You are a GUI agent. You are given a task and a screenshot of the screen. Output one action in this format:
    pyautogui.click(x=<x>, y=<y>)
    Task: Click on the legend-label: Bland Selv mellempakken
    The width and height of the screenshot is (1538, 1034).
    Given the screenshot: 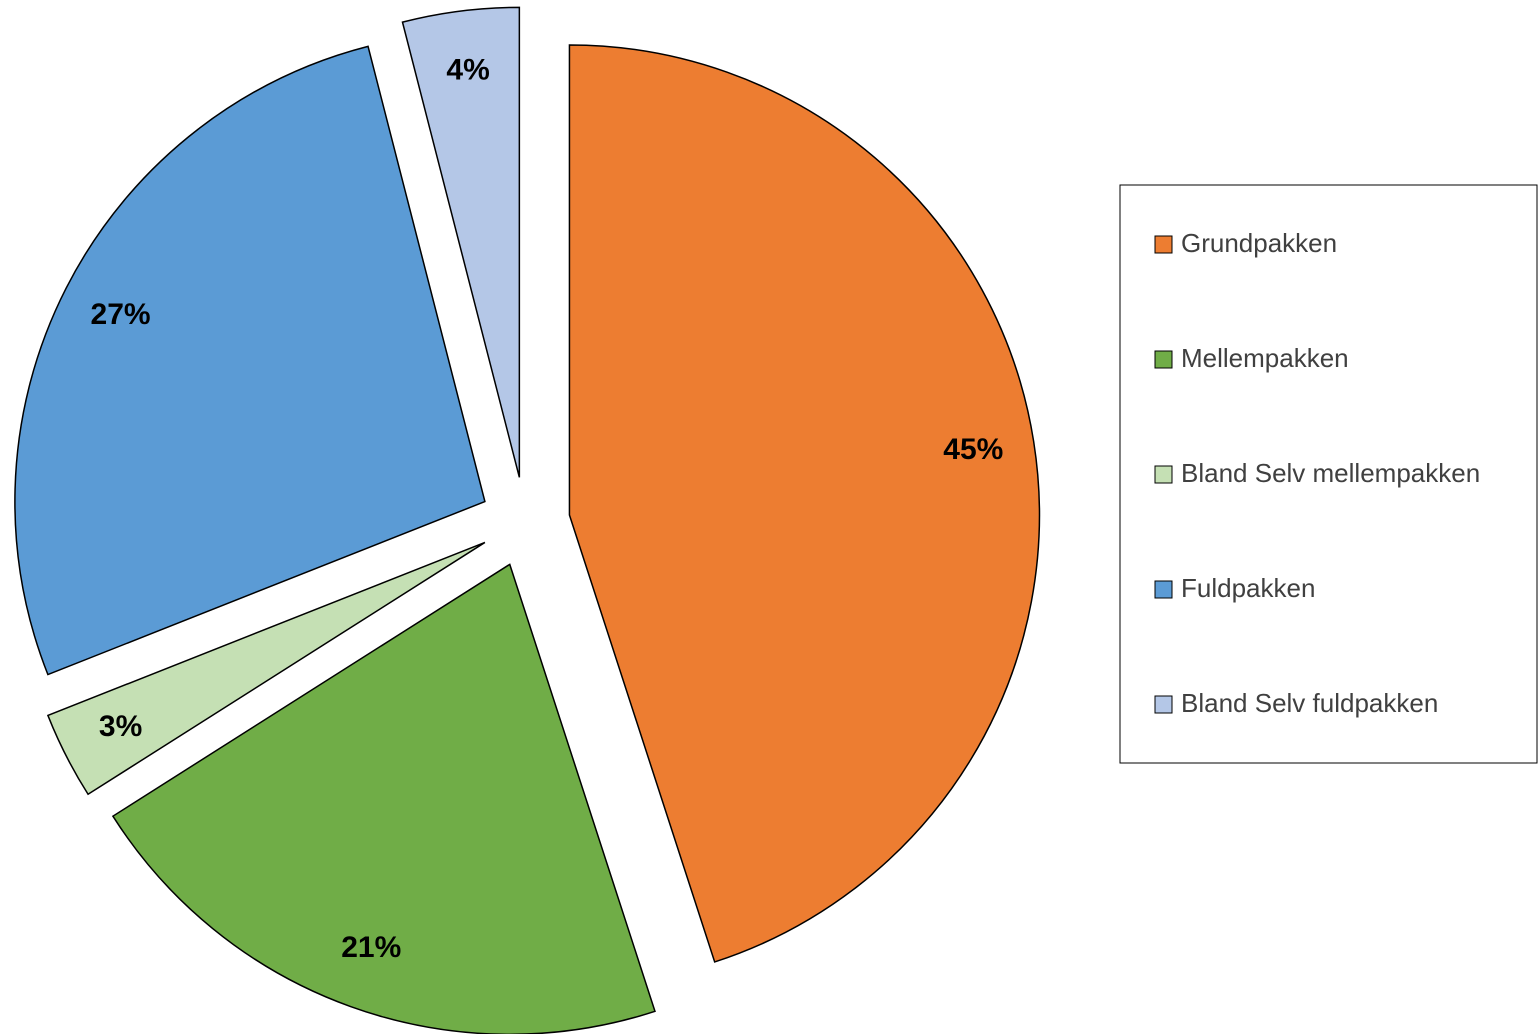 What is the action you would take?
    pyautogui.click(x=1330, y=473)
    